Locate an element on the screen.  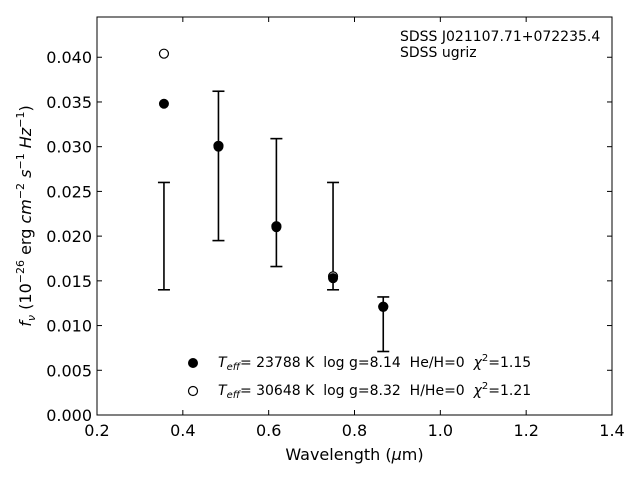
x-axis-label: Wavelength (μm) is located at coordinates (354, 454).